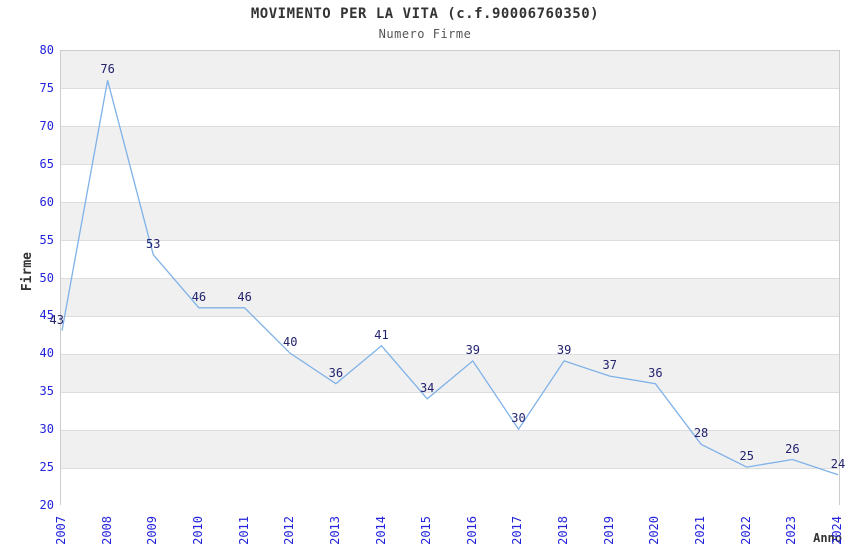 The image size is (850, 550). I want to click on x-tick-label: 2019, so click(608, 530).